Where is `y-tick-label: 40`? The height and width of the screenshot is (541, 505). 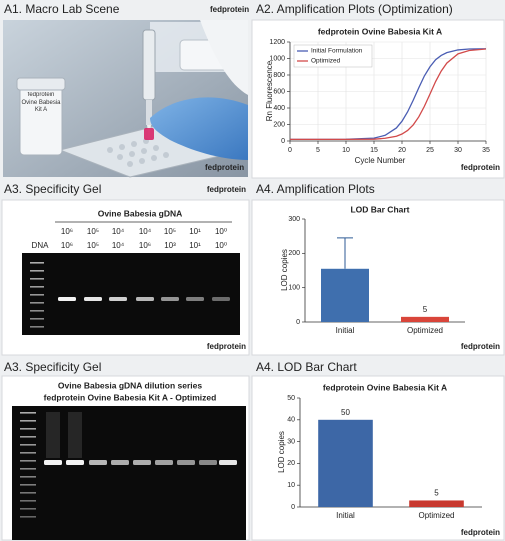
y-tick-label: 40 is located at coordinates (291, 420).